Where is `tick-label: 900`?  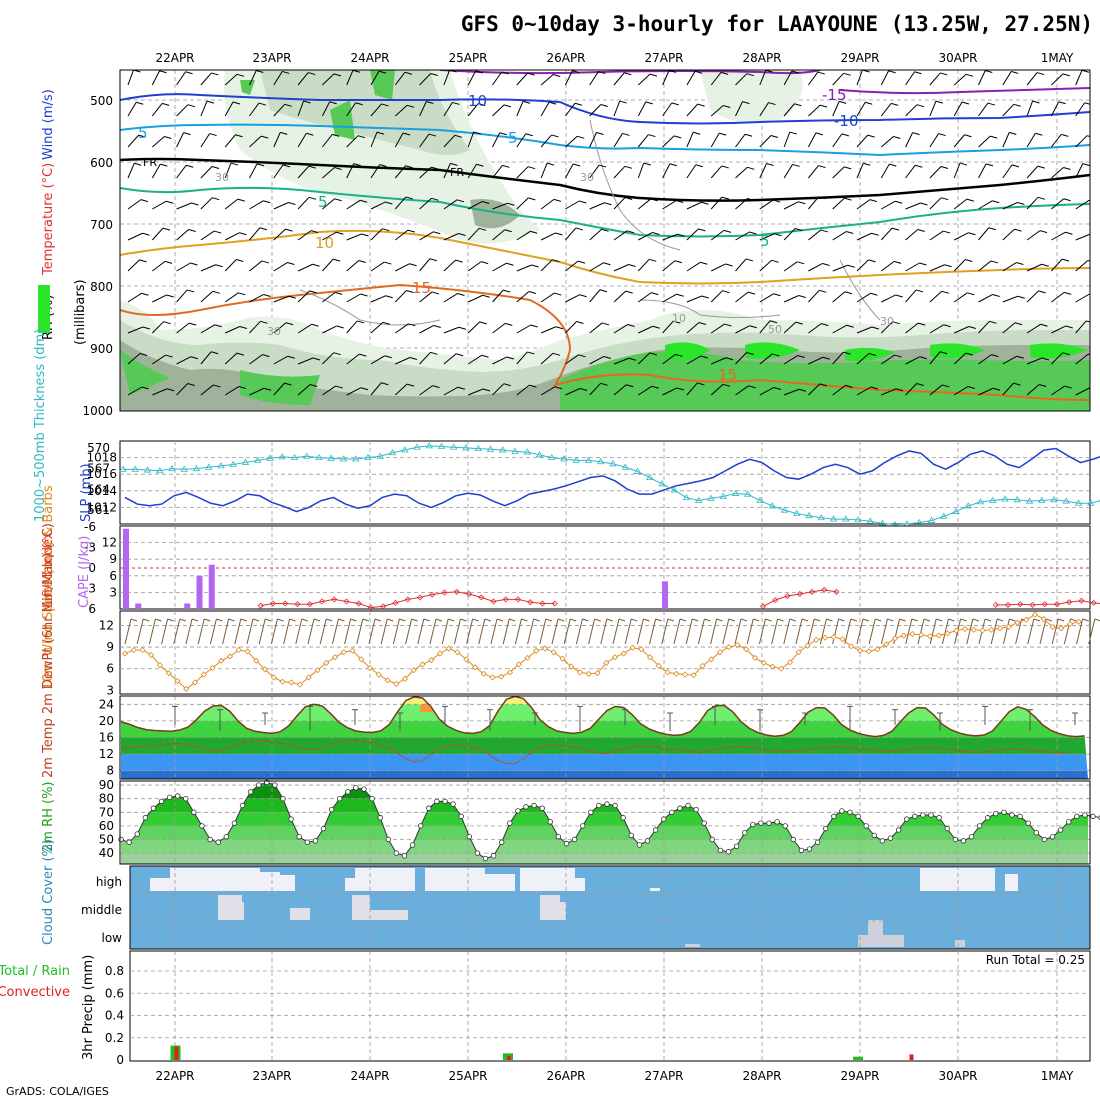 tick-label: 900 is located at coordinates (101, 349).